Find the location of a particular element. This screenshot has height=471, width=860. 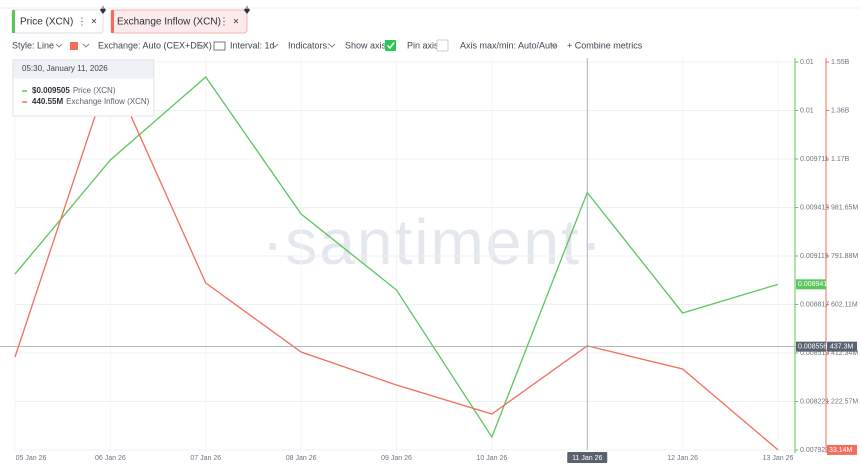

y-tick-label: 0.008817 is located at coordinates (814, 304).